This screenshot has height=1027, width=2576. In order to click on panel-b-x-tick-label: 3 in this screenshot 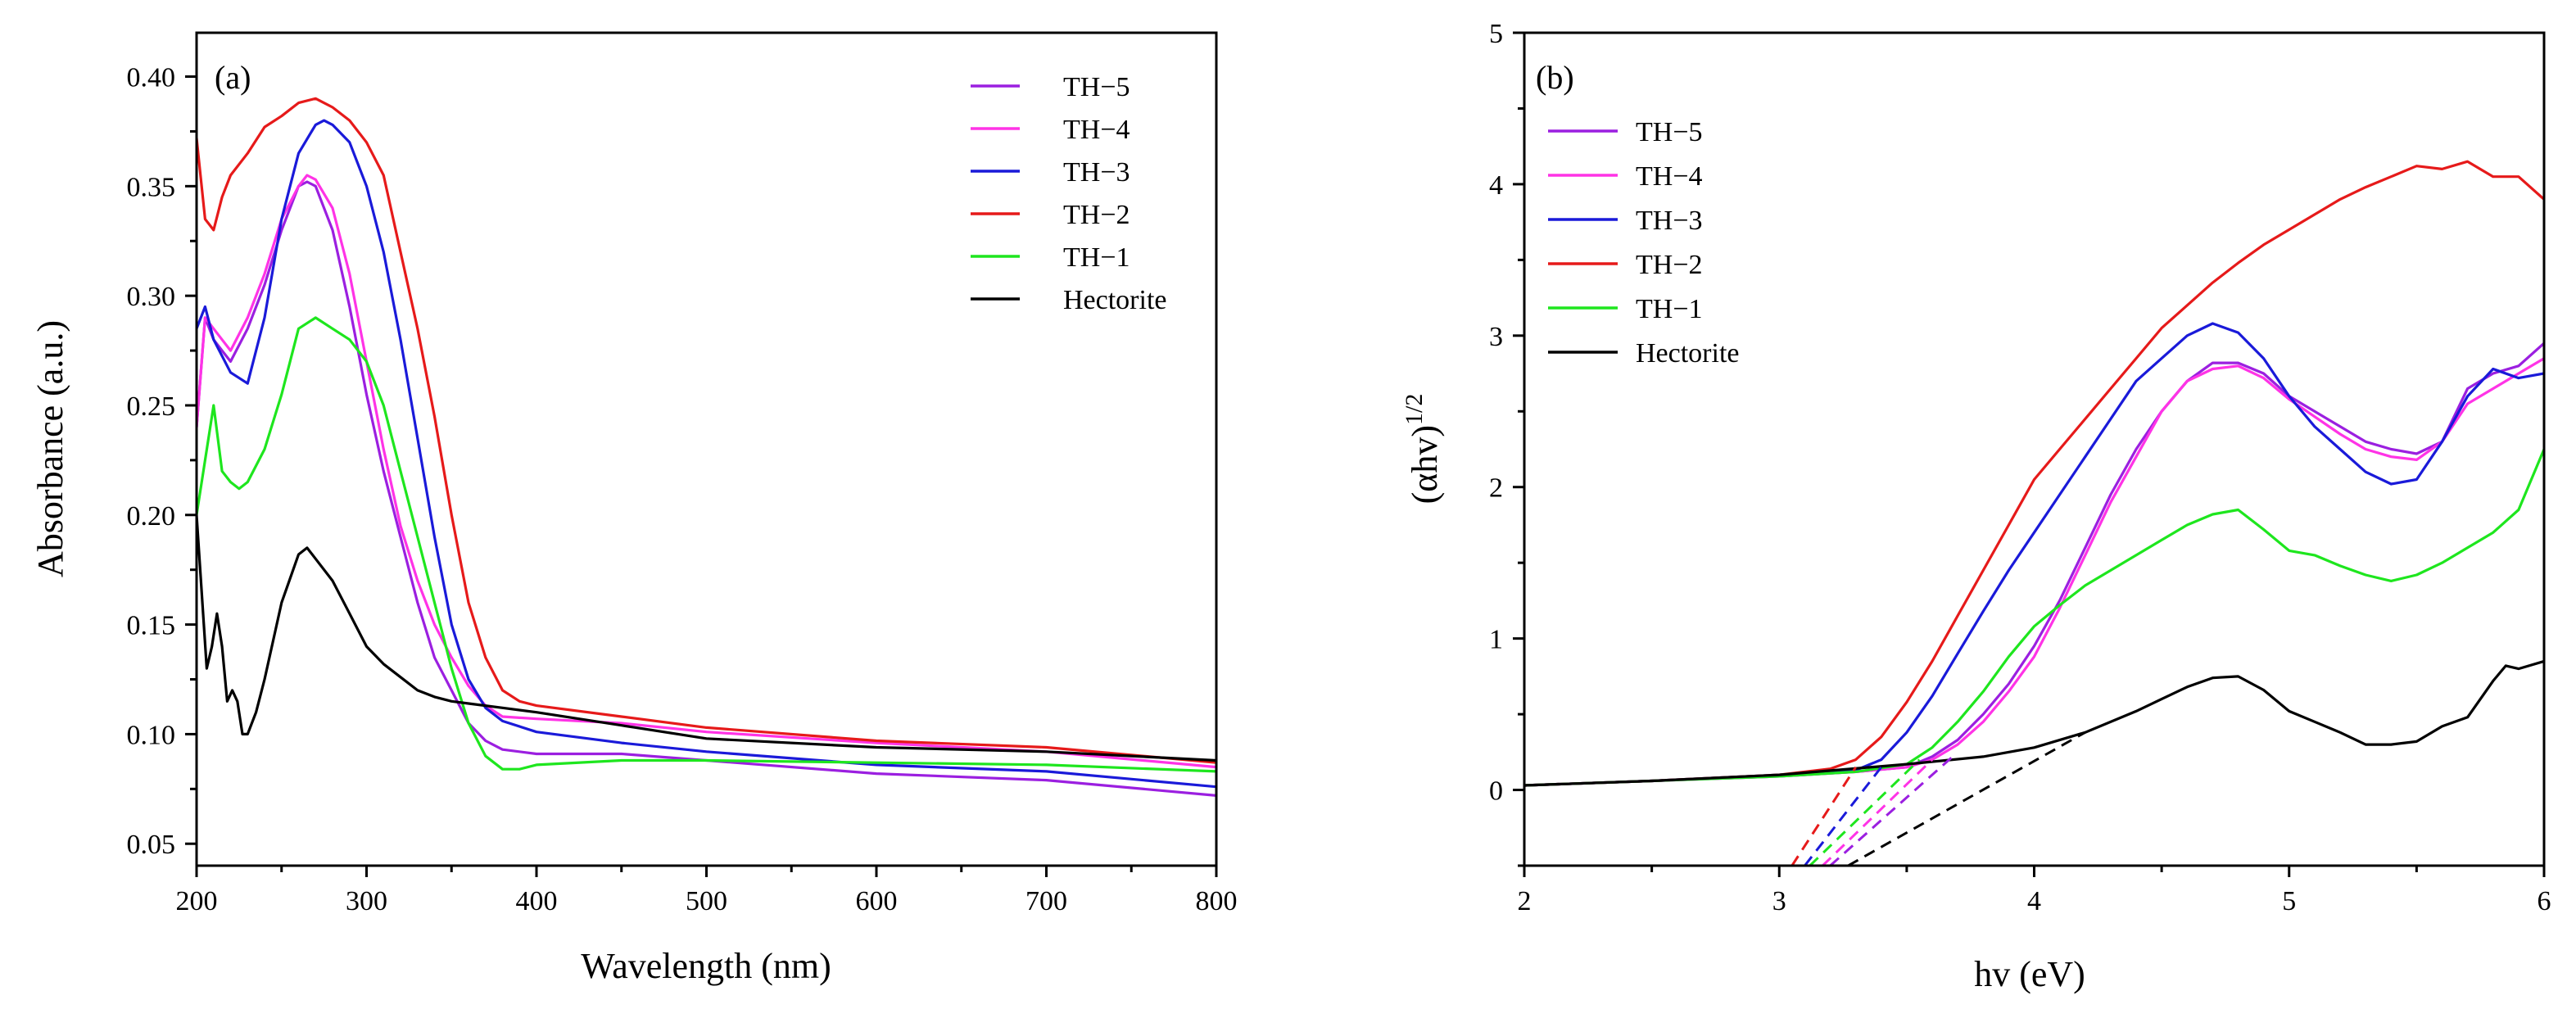, I will do `click(1779, 901)`.